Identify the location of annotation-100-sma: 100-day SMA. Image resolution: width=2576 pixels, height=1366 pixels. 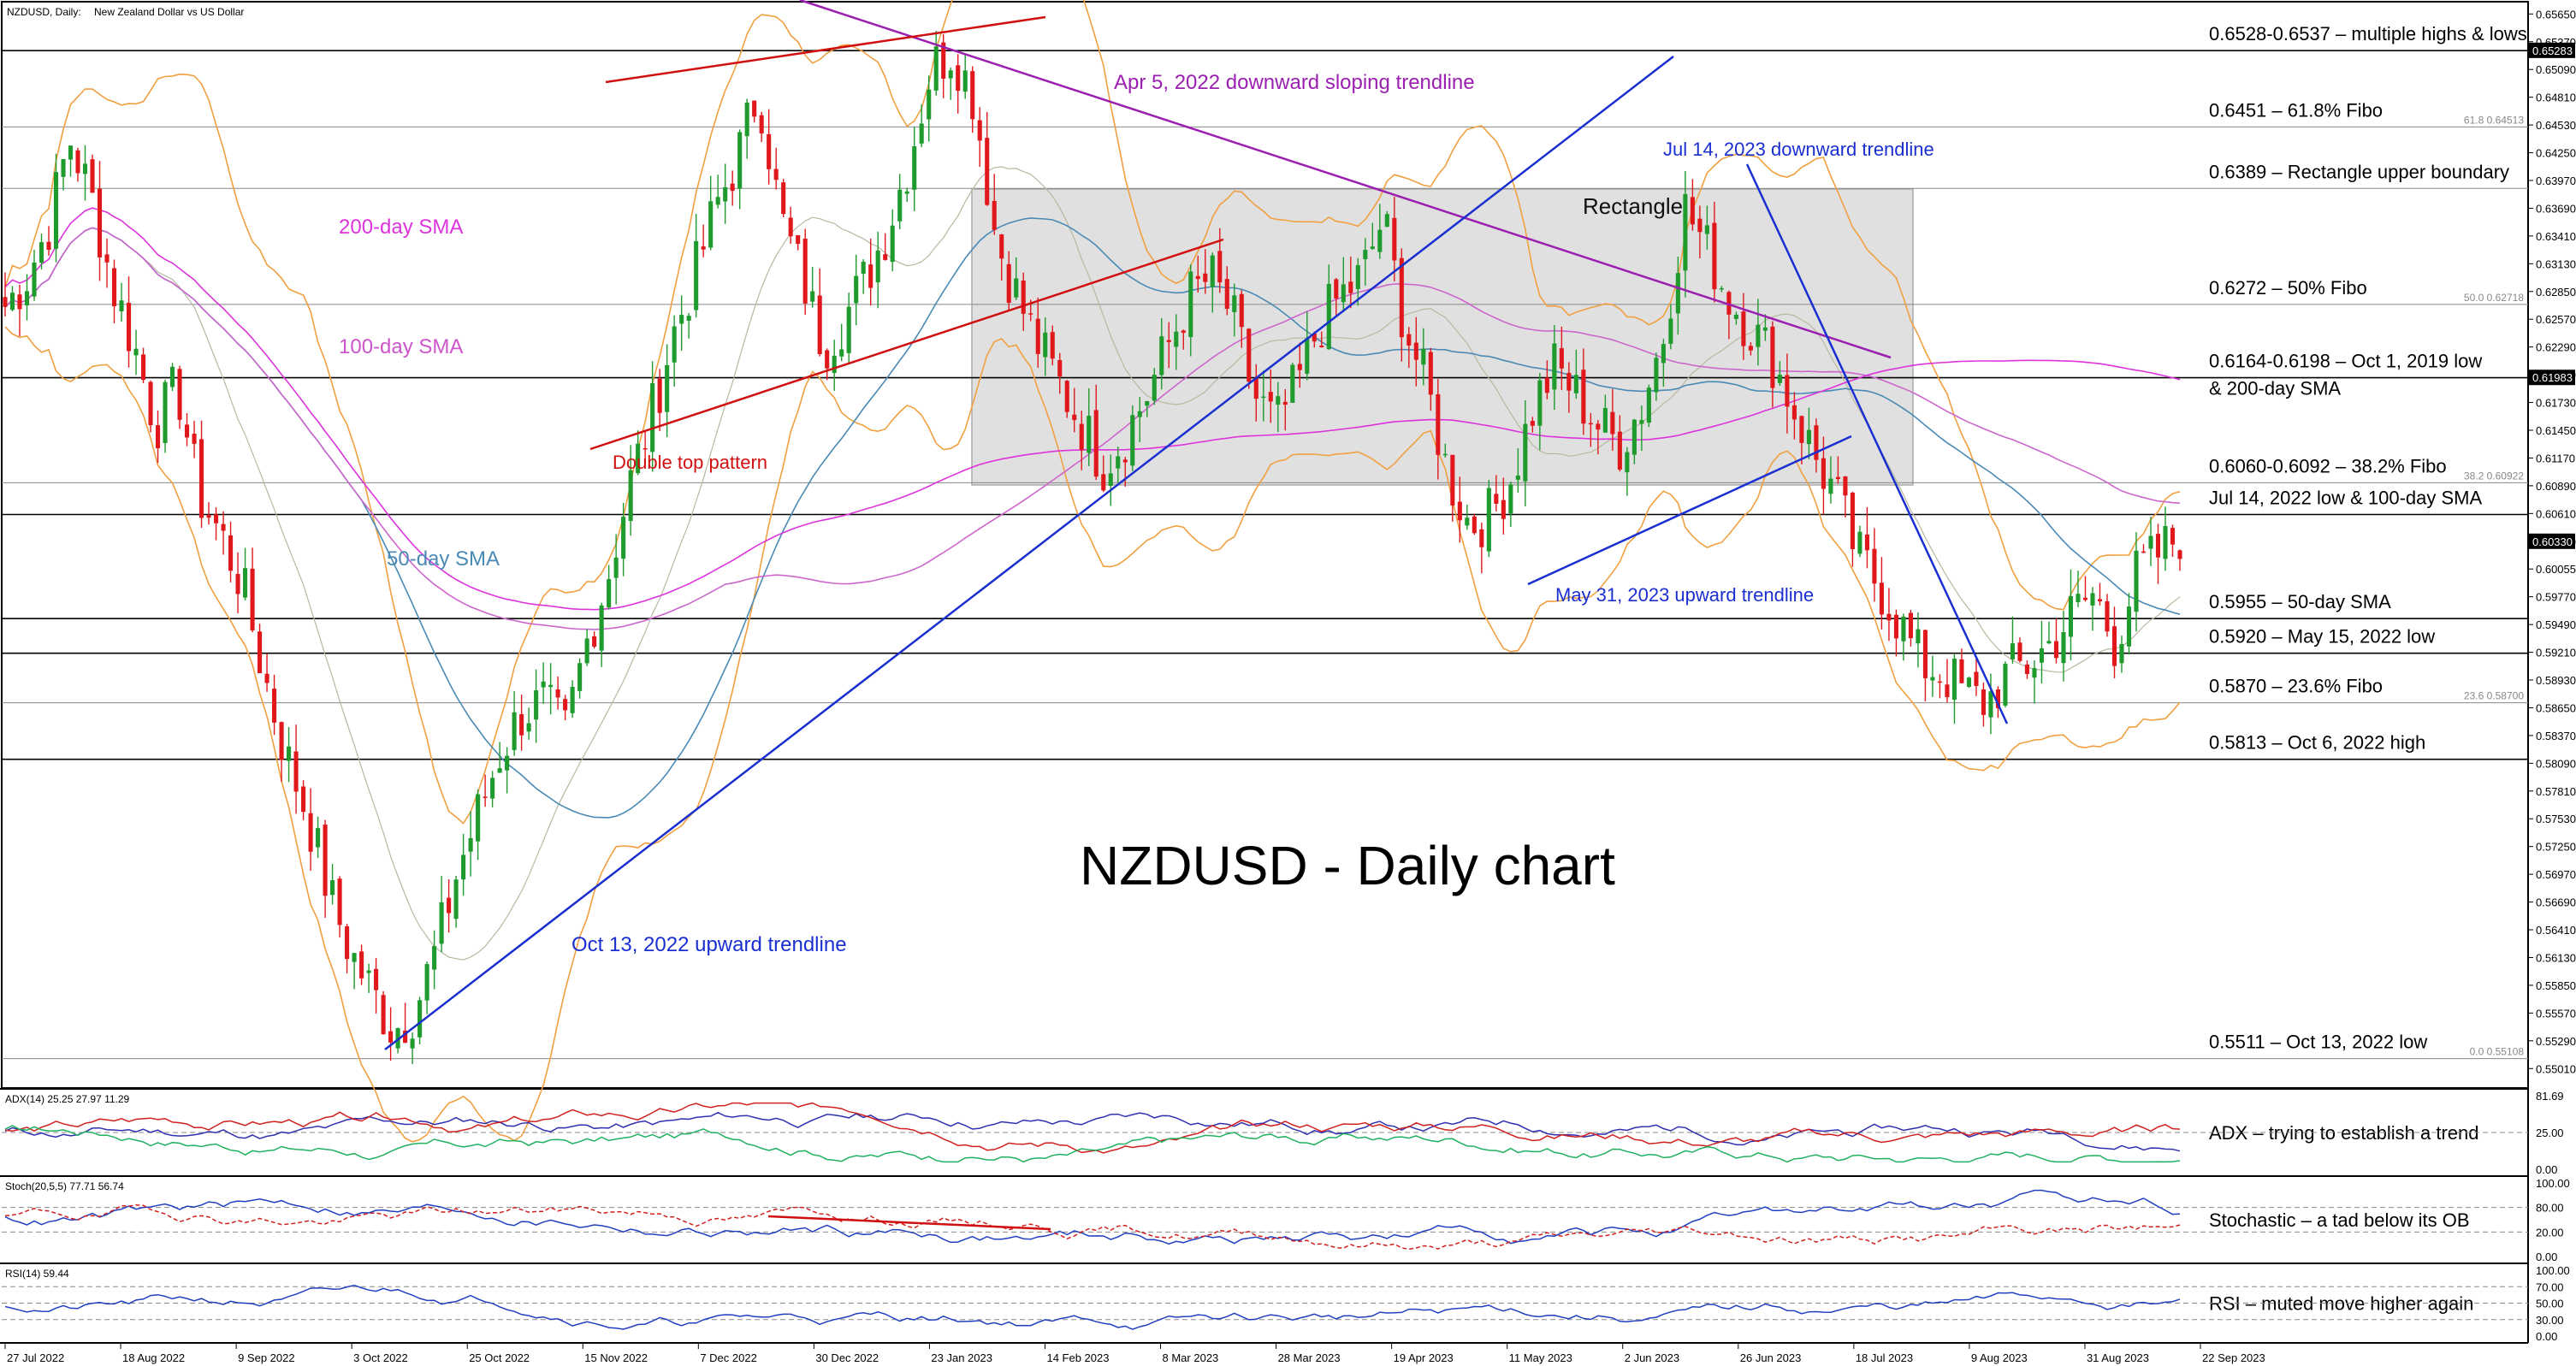
(401, 346).